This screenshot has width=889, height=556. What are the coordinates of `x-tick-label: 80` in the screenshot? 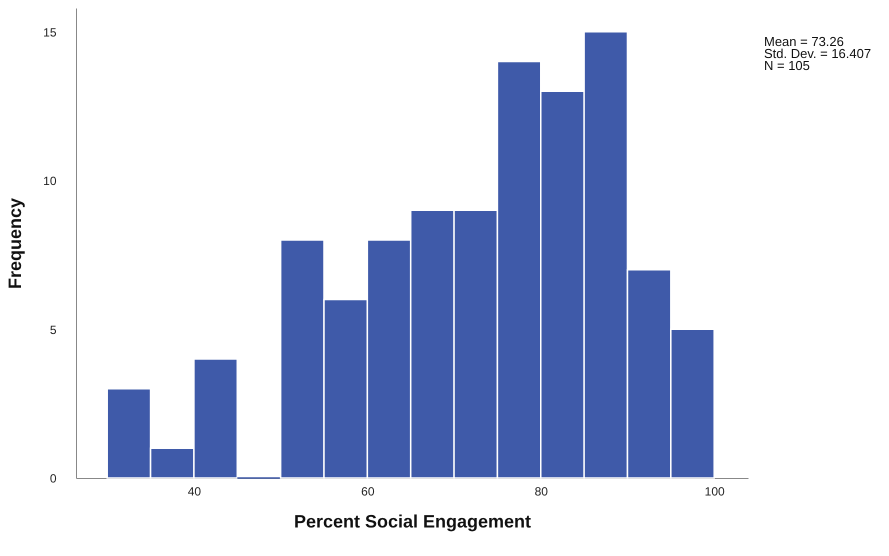 It's located at (541, 491).